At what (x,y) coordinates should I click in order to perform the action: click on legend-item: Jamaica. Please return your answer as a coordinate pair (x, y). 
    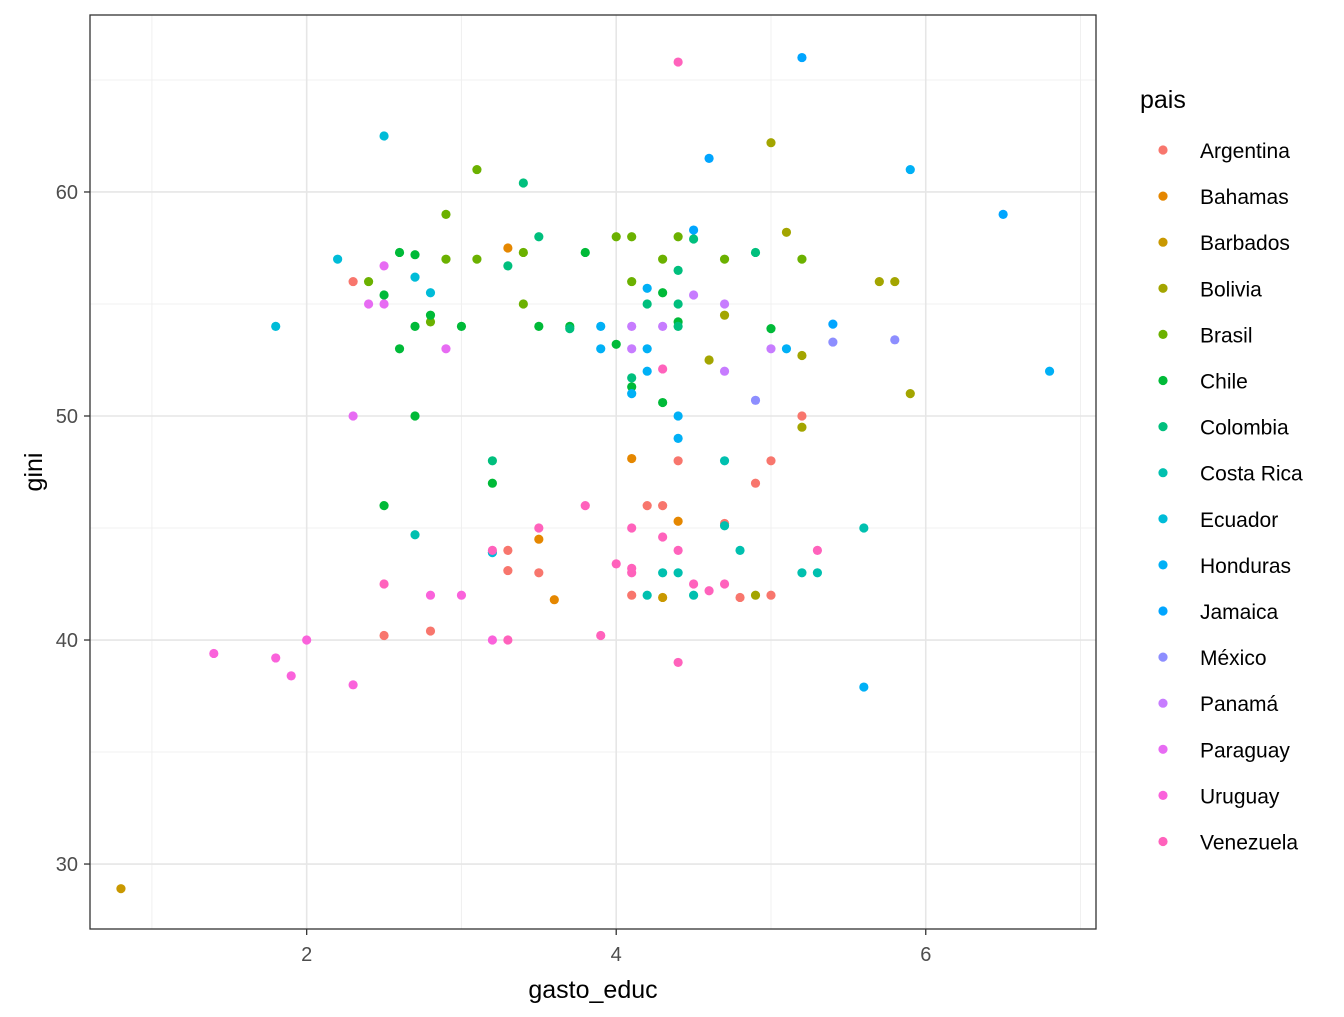
    Looking at the image, I should click on (1218, 612).